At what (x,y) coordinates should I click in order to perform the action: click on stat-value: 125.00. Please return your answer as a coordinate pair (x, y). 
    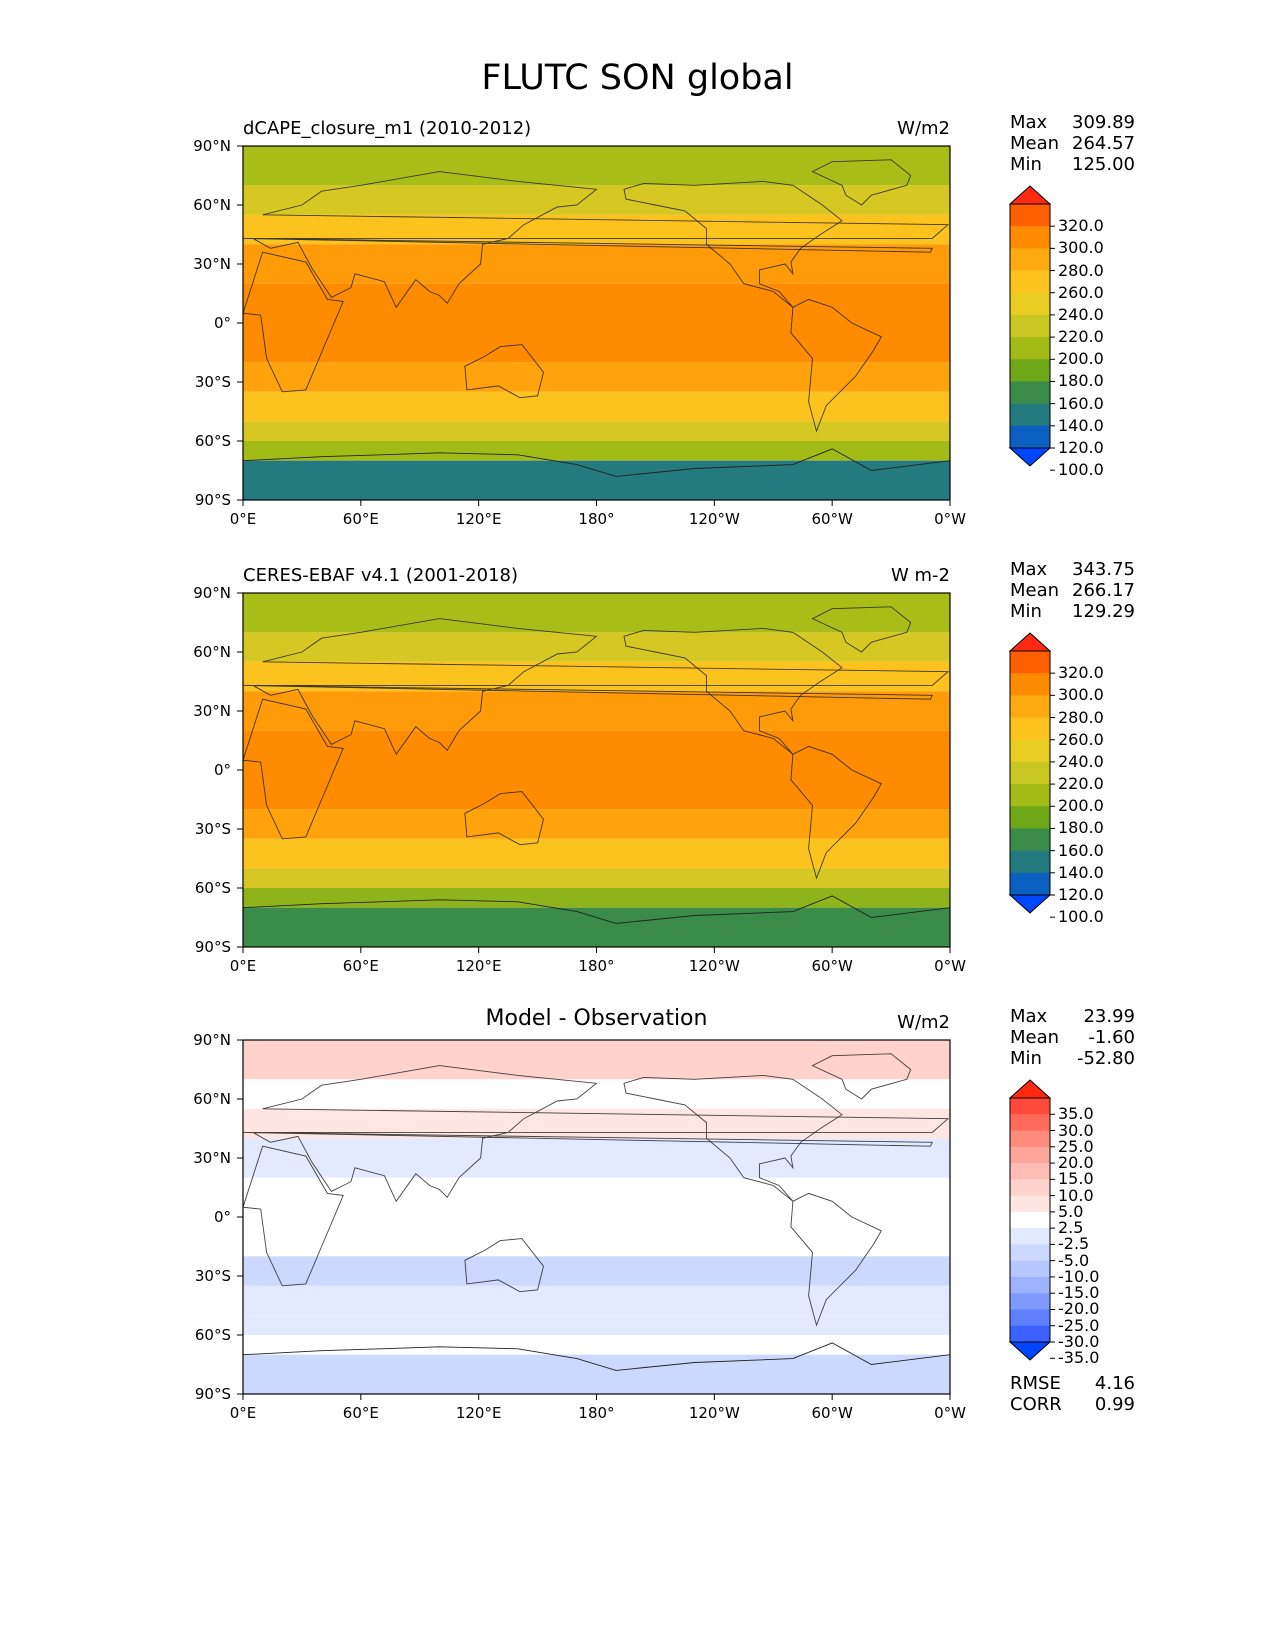
    Looking at the image, I should click on (1103, 164).